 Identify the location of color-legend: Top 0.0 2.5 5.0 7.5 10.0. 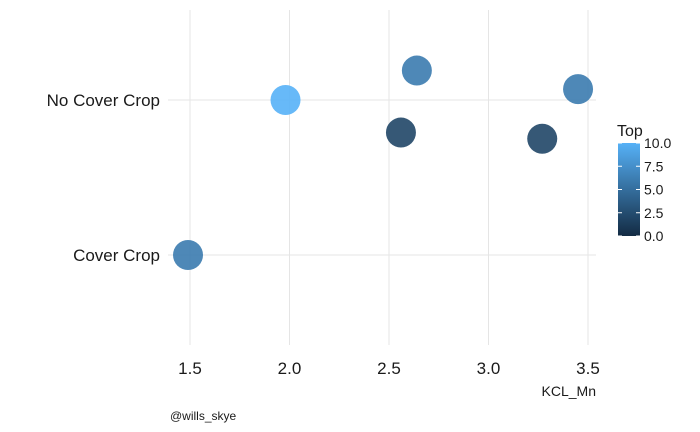
(644, 183).